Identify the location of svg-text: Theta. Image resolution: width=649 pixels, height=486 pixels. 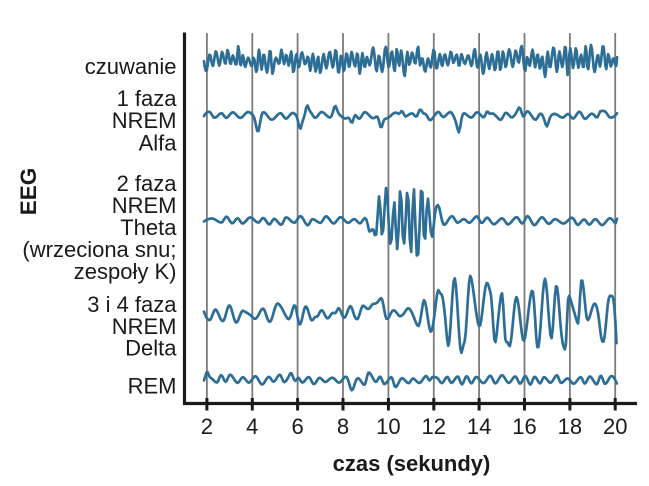
(148, 227).